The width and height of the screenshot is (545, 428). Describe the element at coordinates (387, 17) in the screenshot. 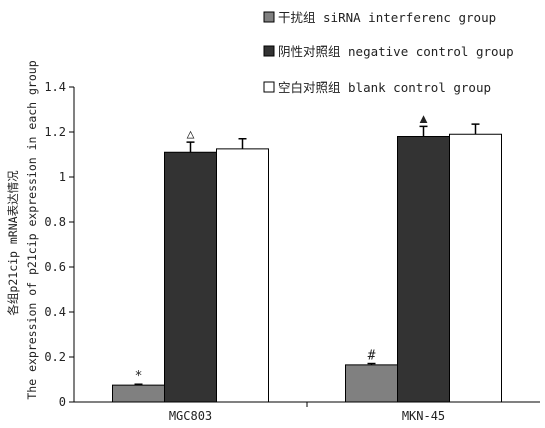

I see `legend-label: 干扰组 siRNA interferenc group` at that location.